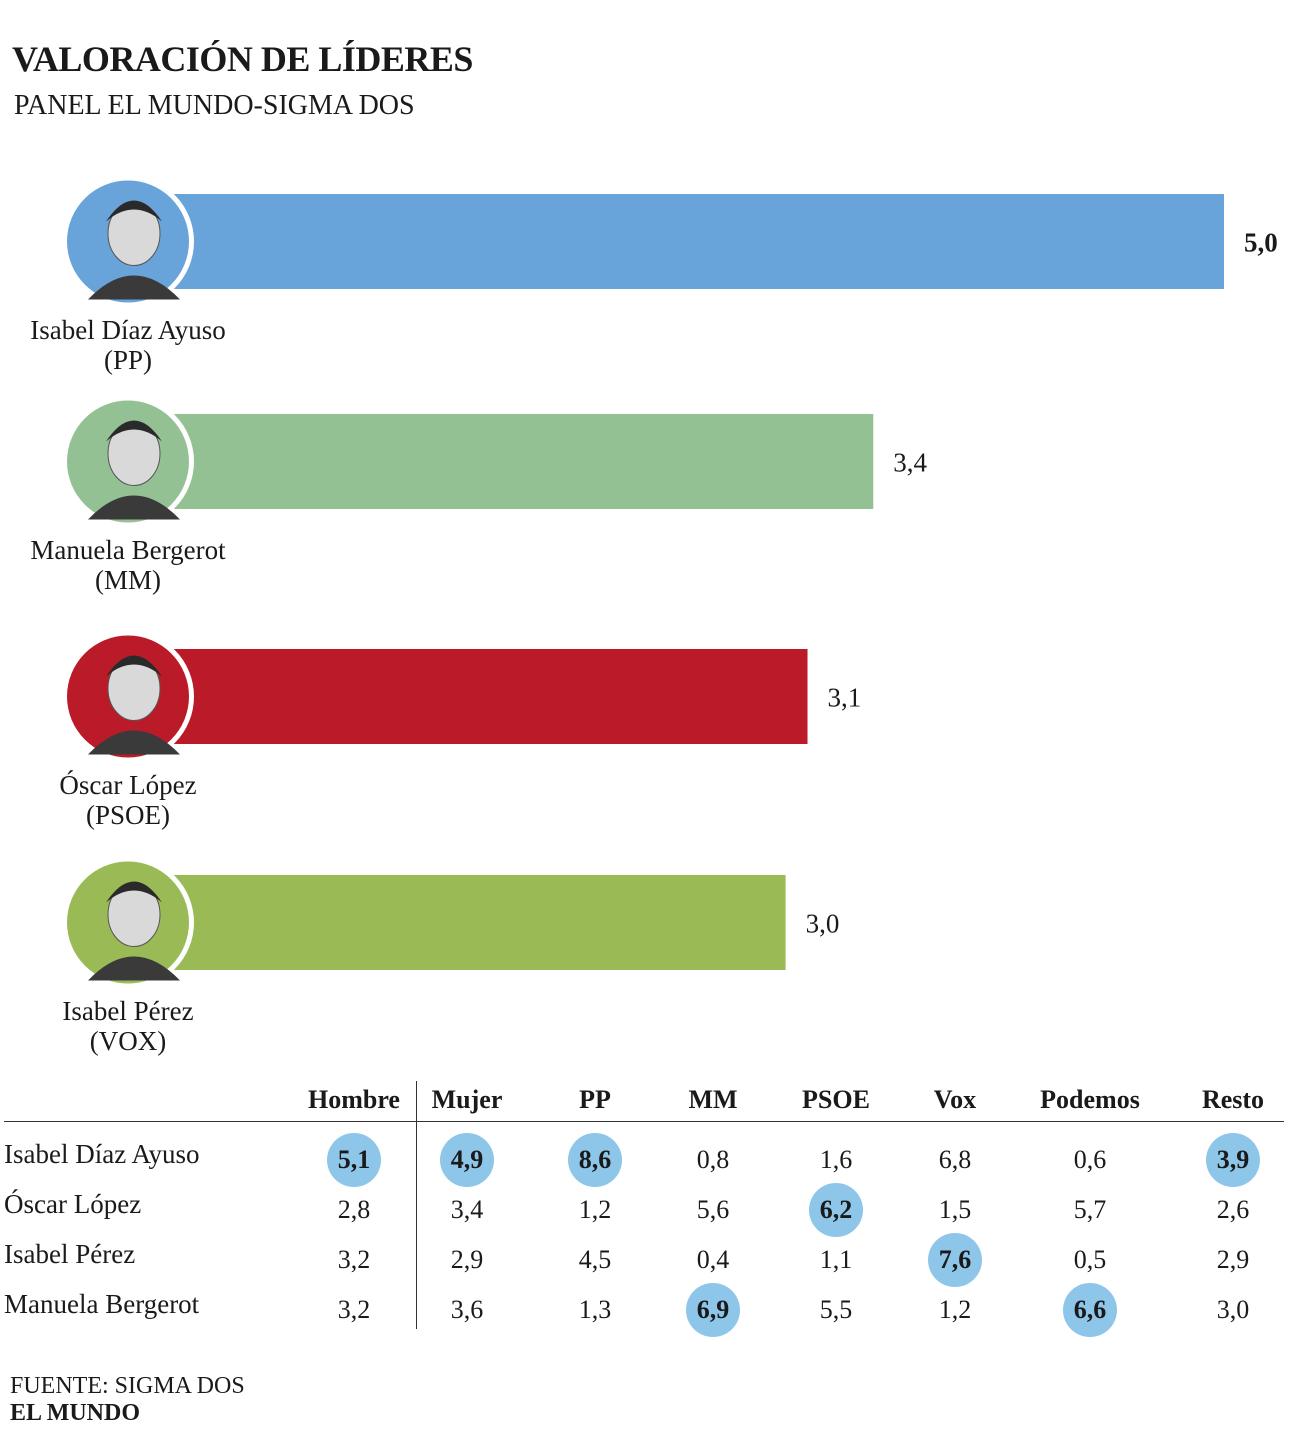 Image resolution: width=1292 pixels, height=1438 pixels. I want to click on table-cell-highlighted: 7,6, so click(955, 1260).